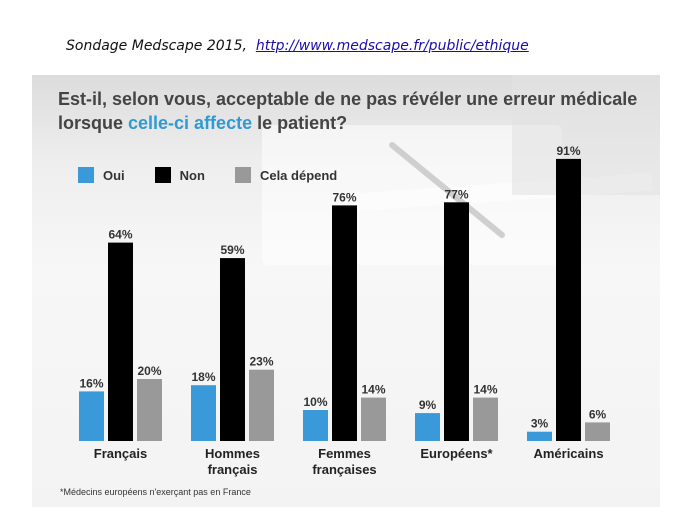 The image size is (689, 517). Describe the element at coordinates (222, 175) in the screenshot. I see `chart-legend: Oui Non Cela dépend` at that location.